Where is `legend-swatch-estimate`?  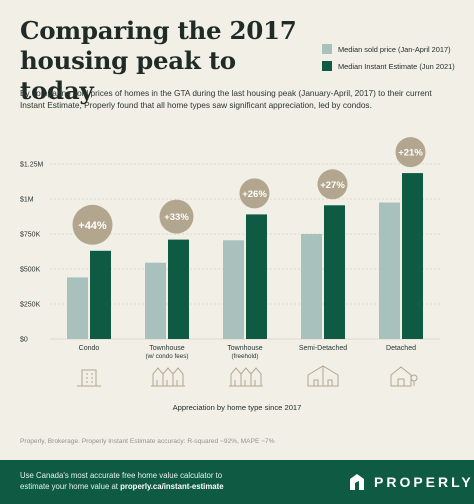 legend-swatch-estimate is located at coordinates (327, 66).